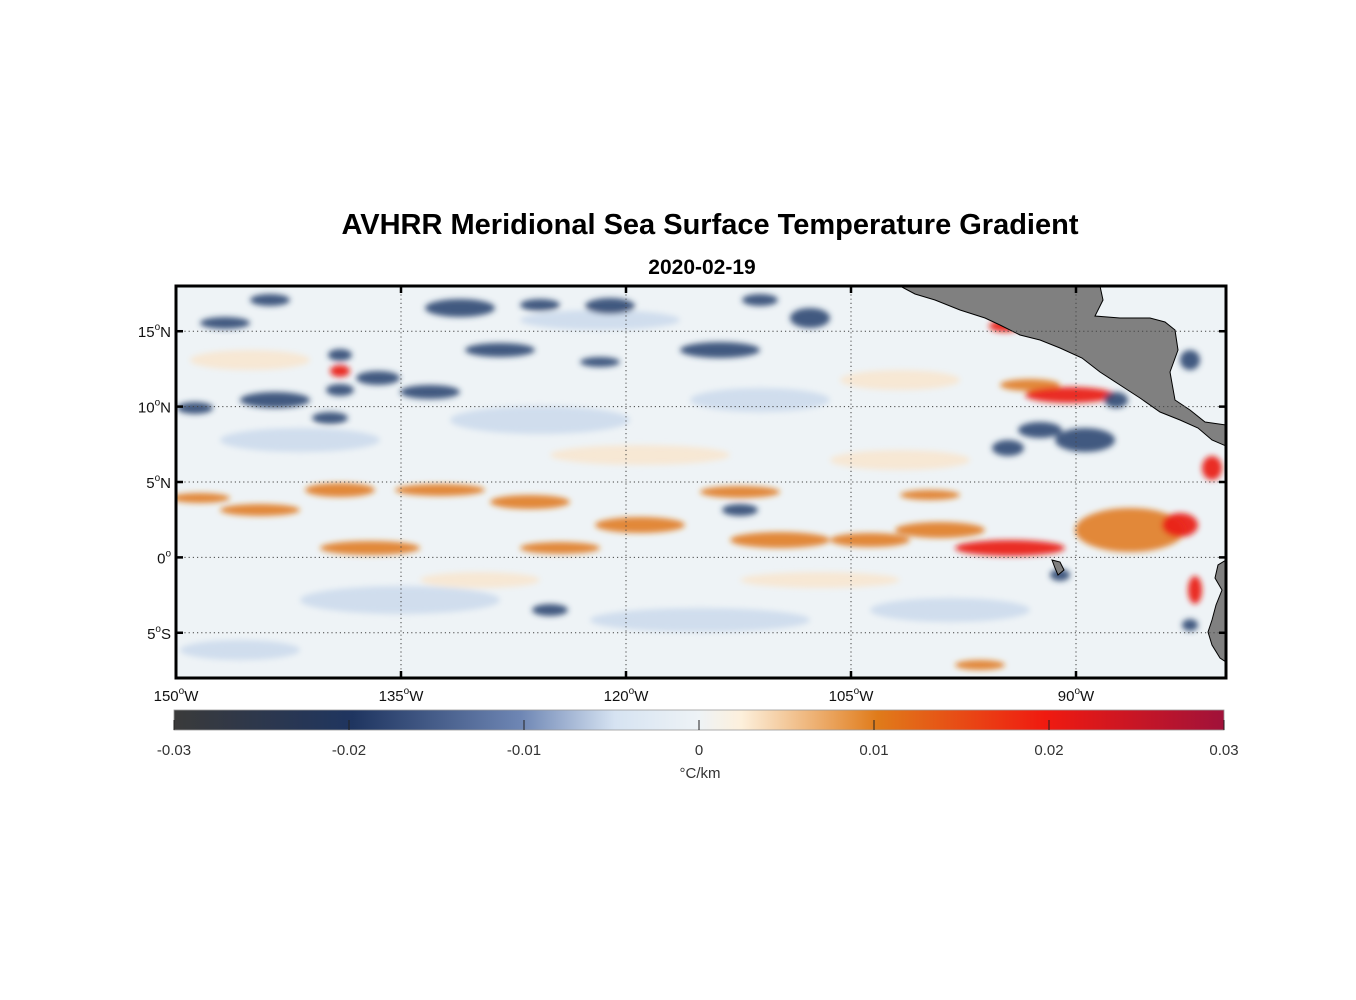  Describe the element at coordinates (627, 695) in the screenshot. I see `lon-tick-label: 120oW` at that location.